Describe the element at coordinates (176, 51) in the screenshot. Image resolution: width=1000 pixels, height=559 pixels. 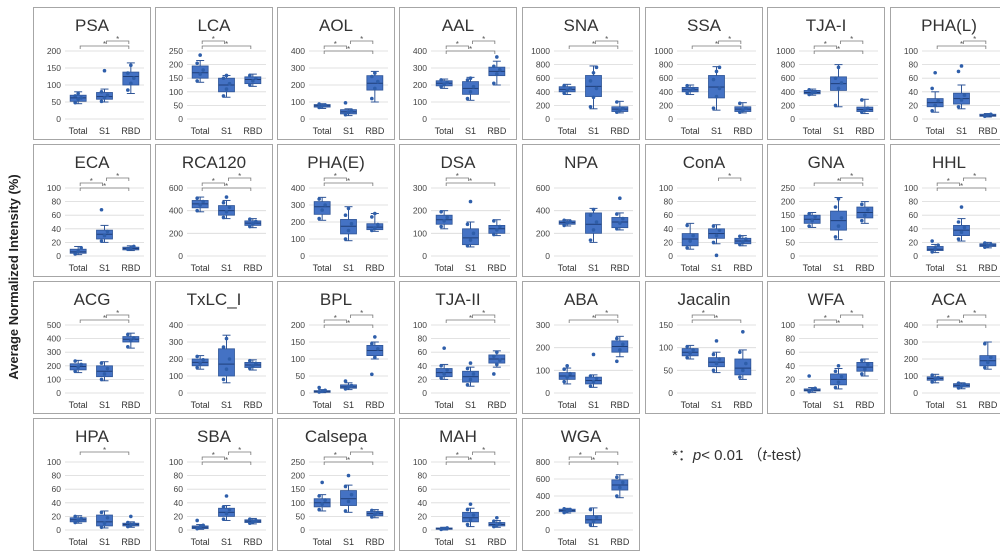
I see `y-tick-label: 250` at that location.